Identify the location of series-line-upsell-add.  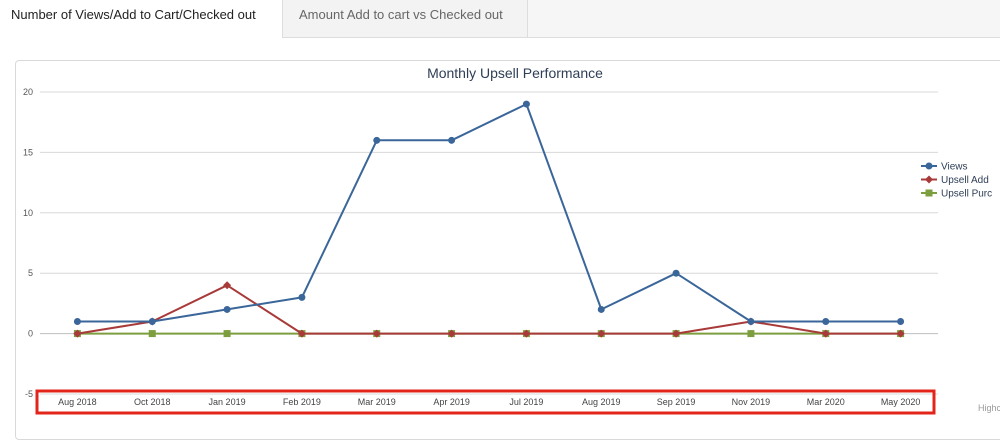
(489, 309).